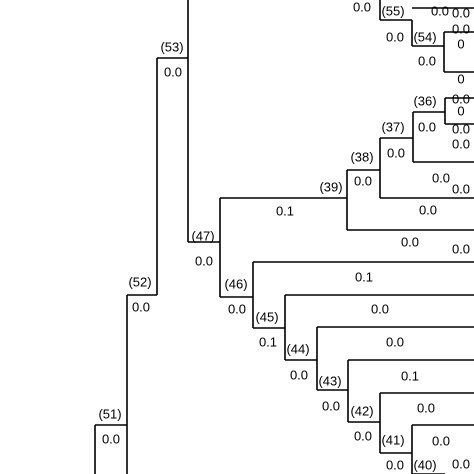 This screenshot has height=474, width=474. I want to click on node-label: (36), so click(424, 100).